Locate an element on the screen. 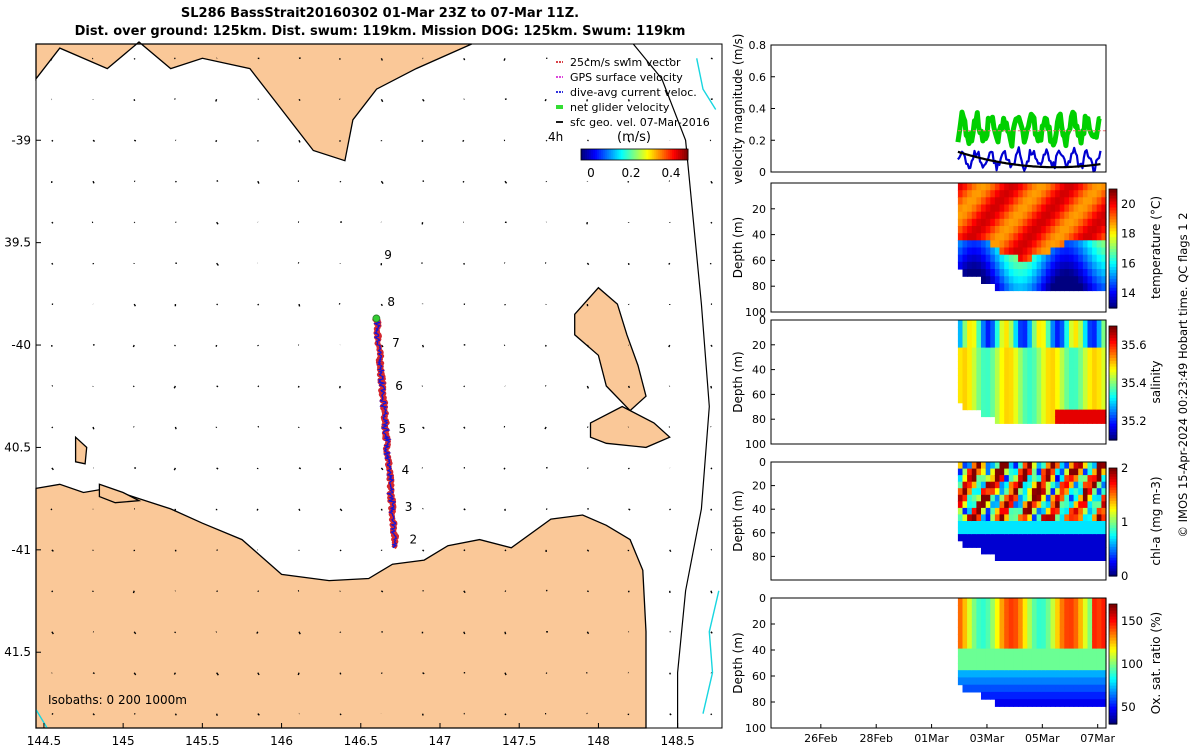 The image size is (1200, 750). map-x-tick-label: 147 is located at coordinates (440, 741).